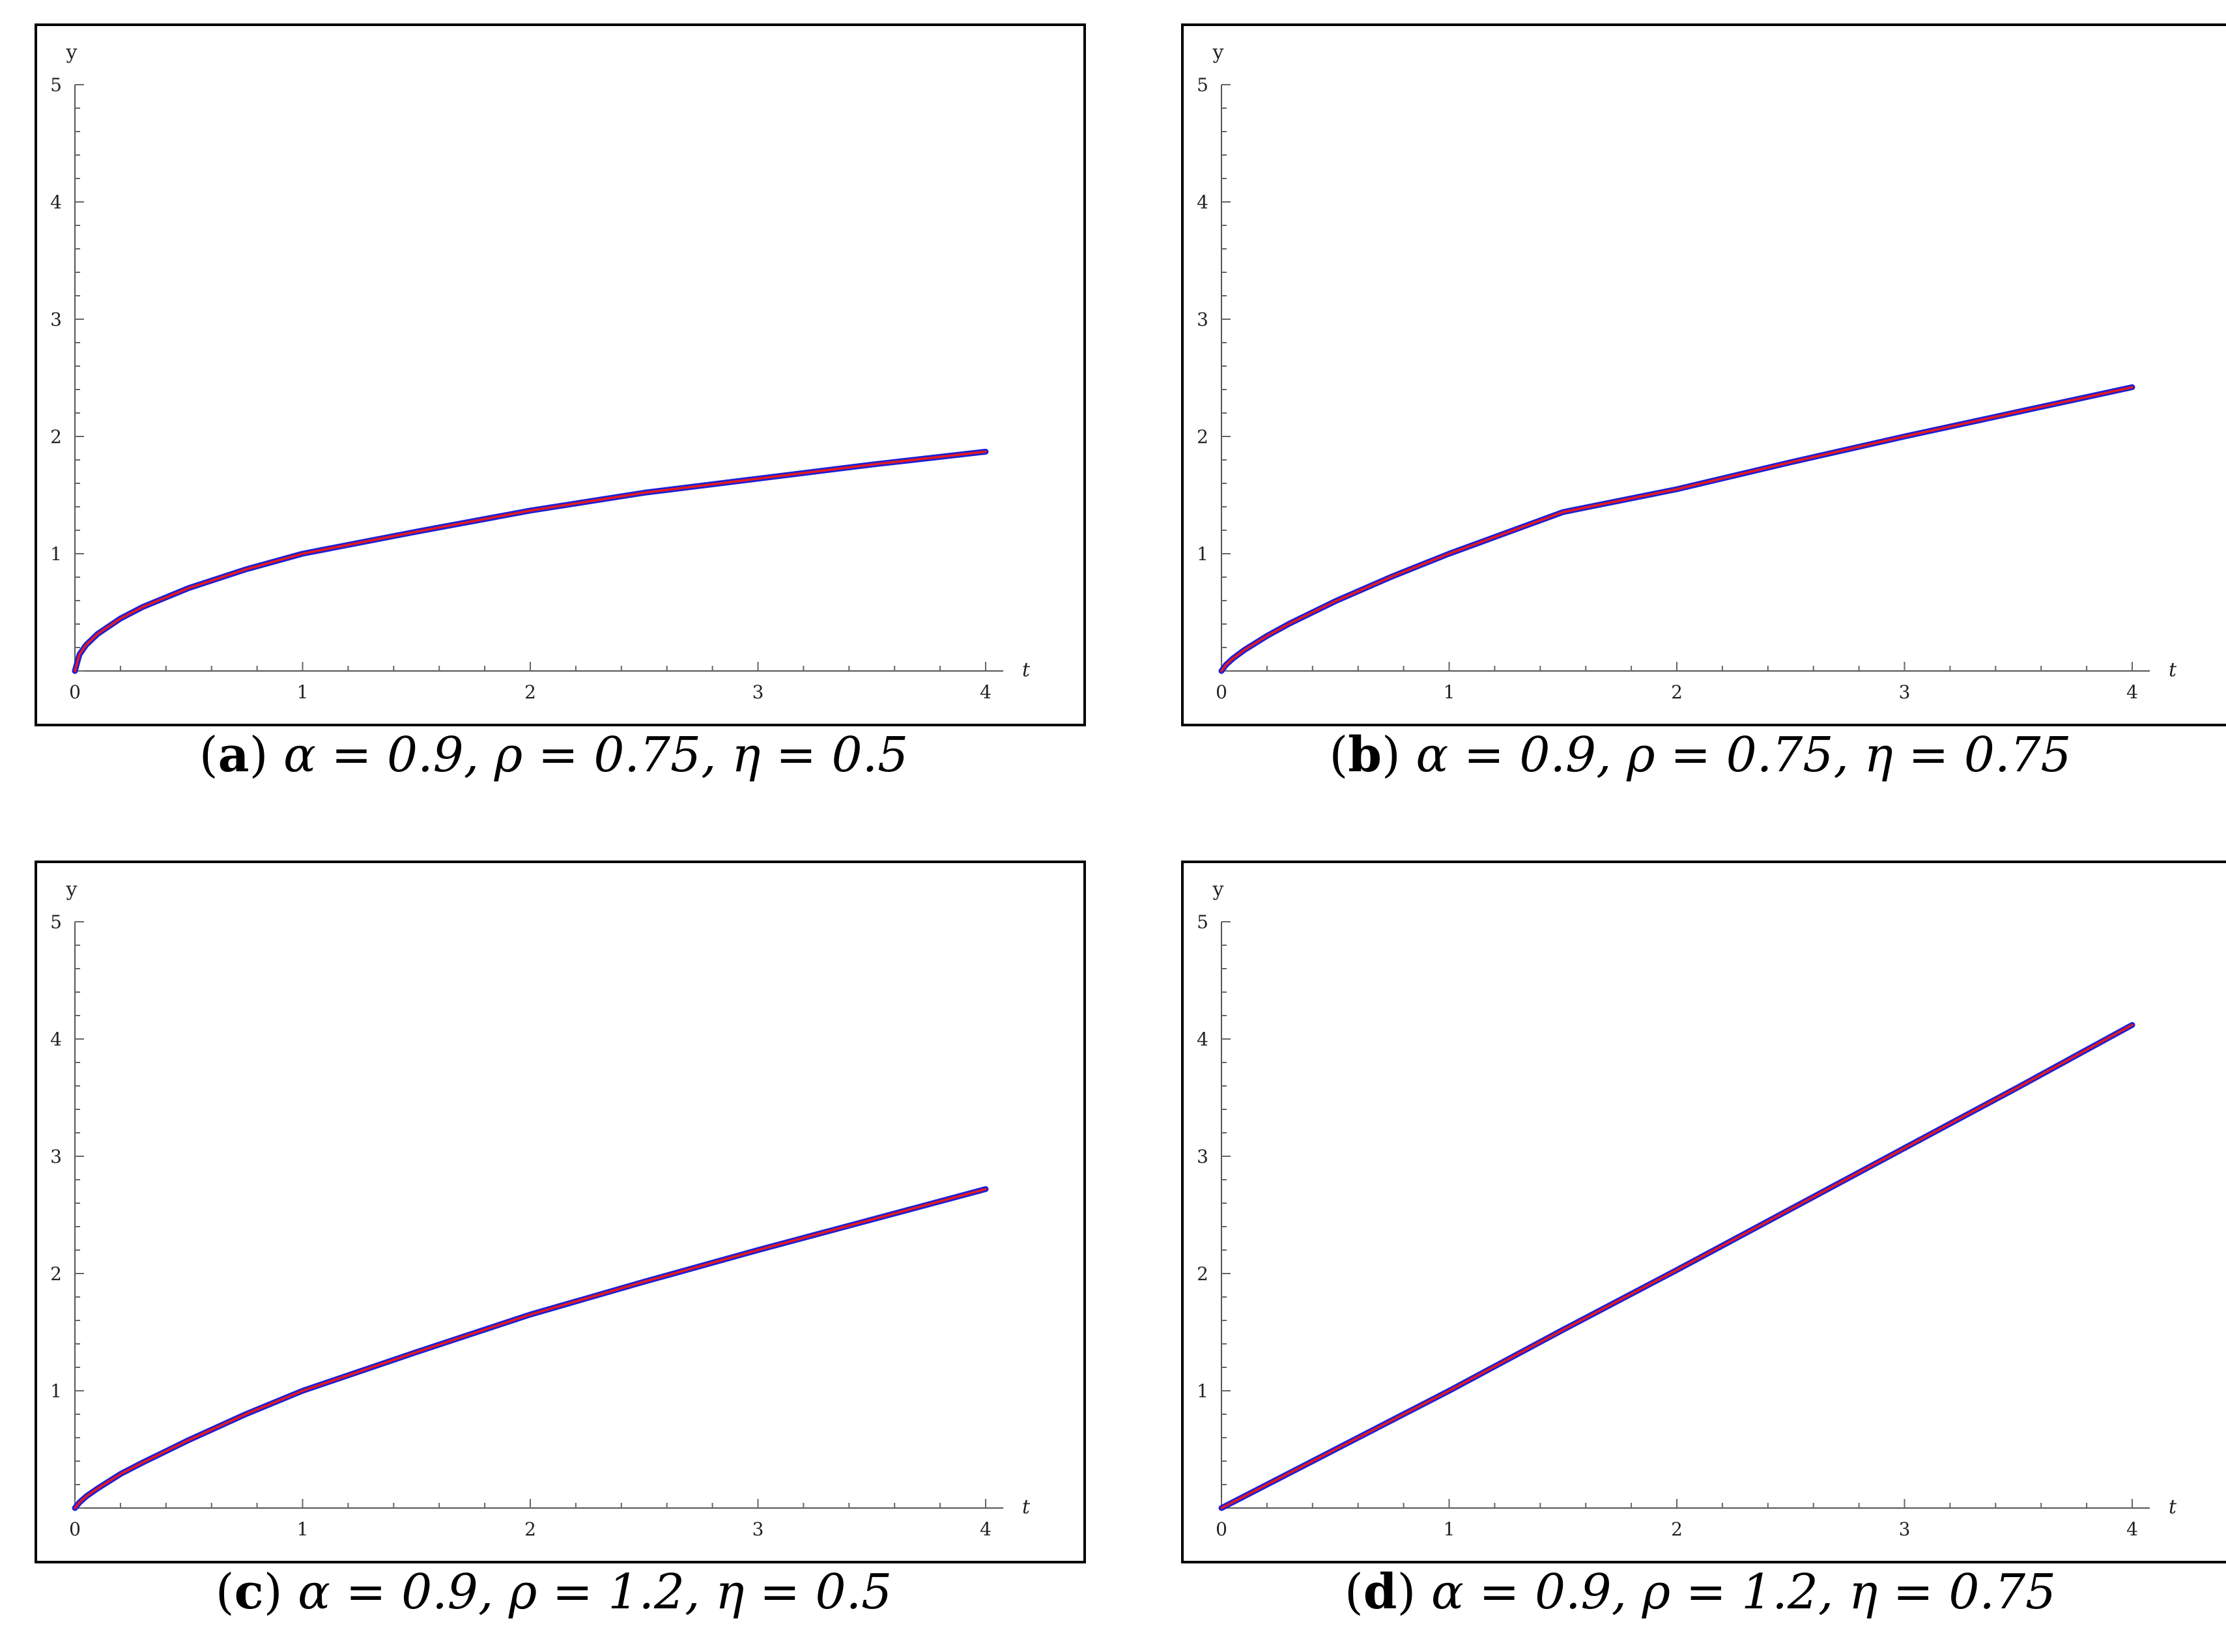  Describe the element at coordinates (1365, 755) in the screenshot. I see `caption-label-b: b` at that location.